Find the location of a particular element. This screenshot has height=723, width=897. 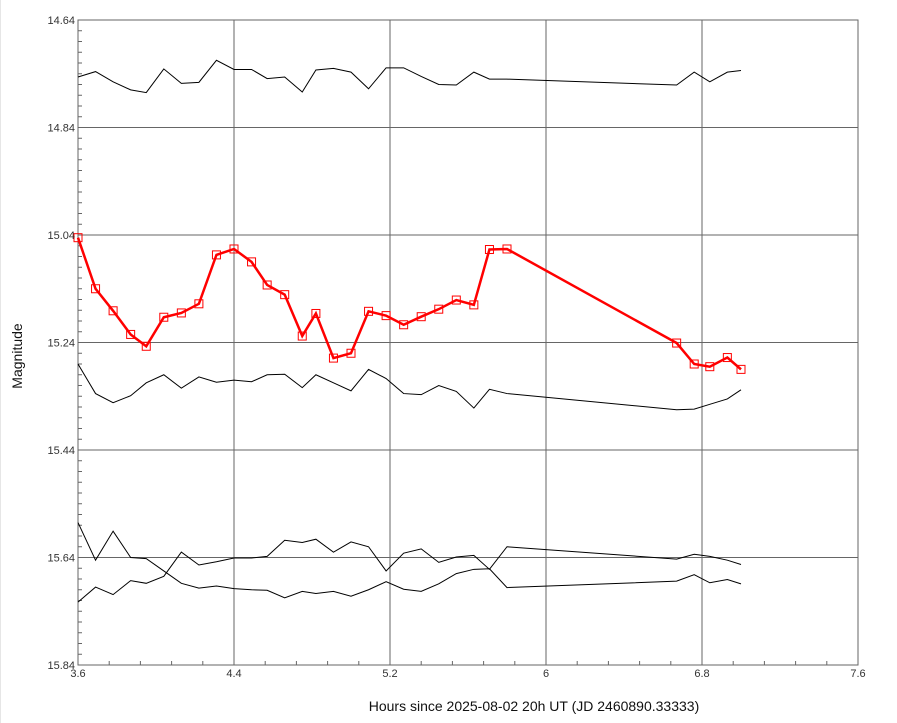

x-tick-label: 7.6 is located at coordinates (857, 674).